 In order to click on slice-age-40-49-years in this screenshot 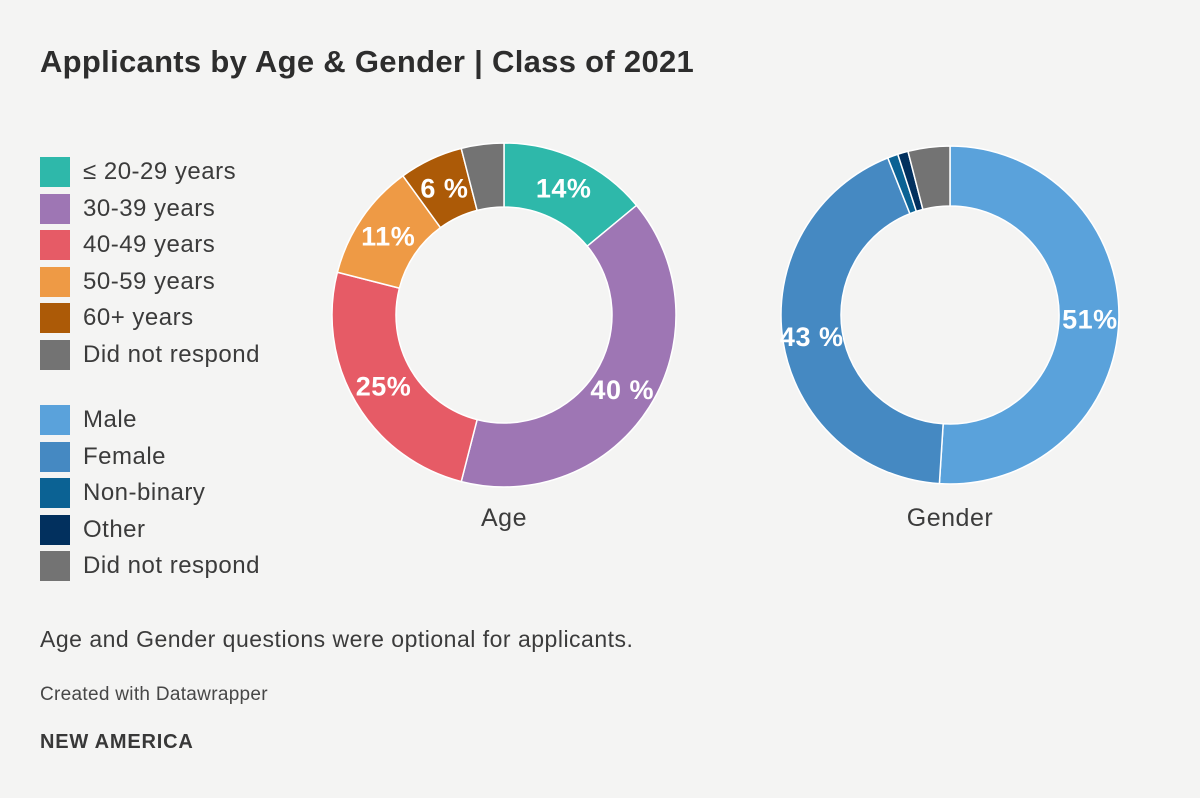, I will do `click(404, 377)`.